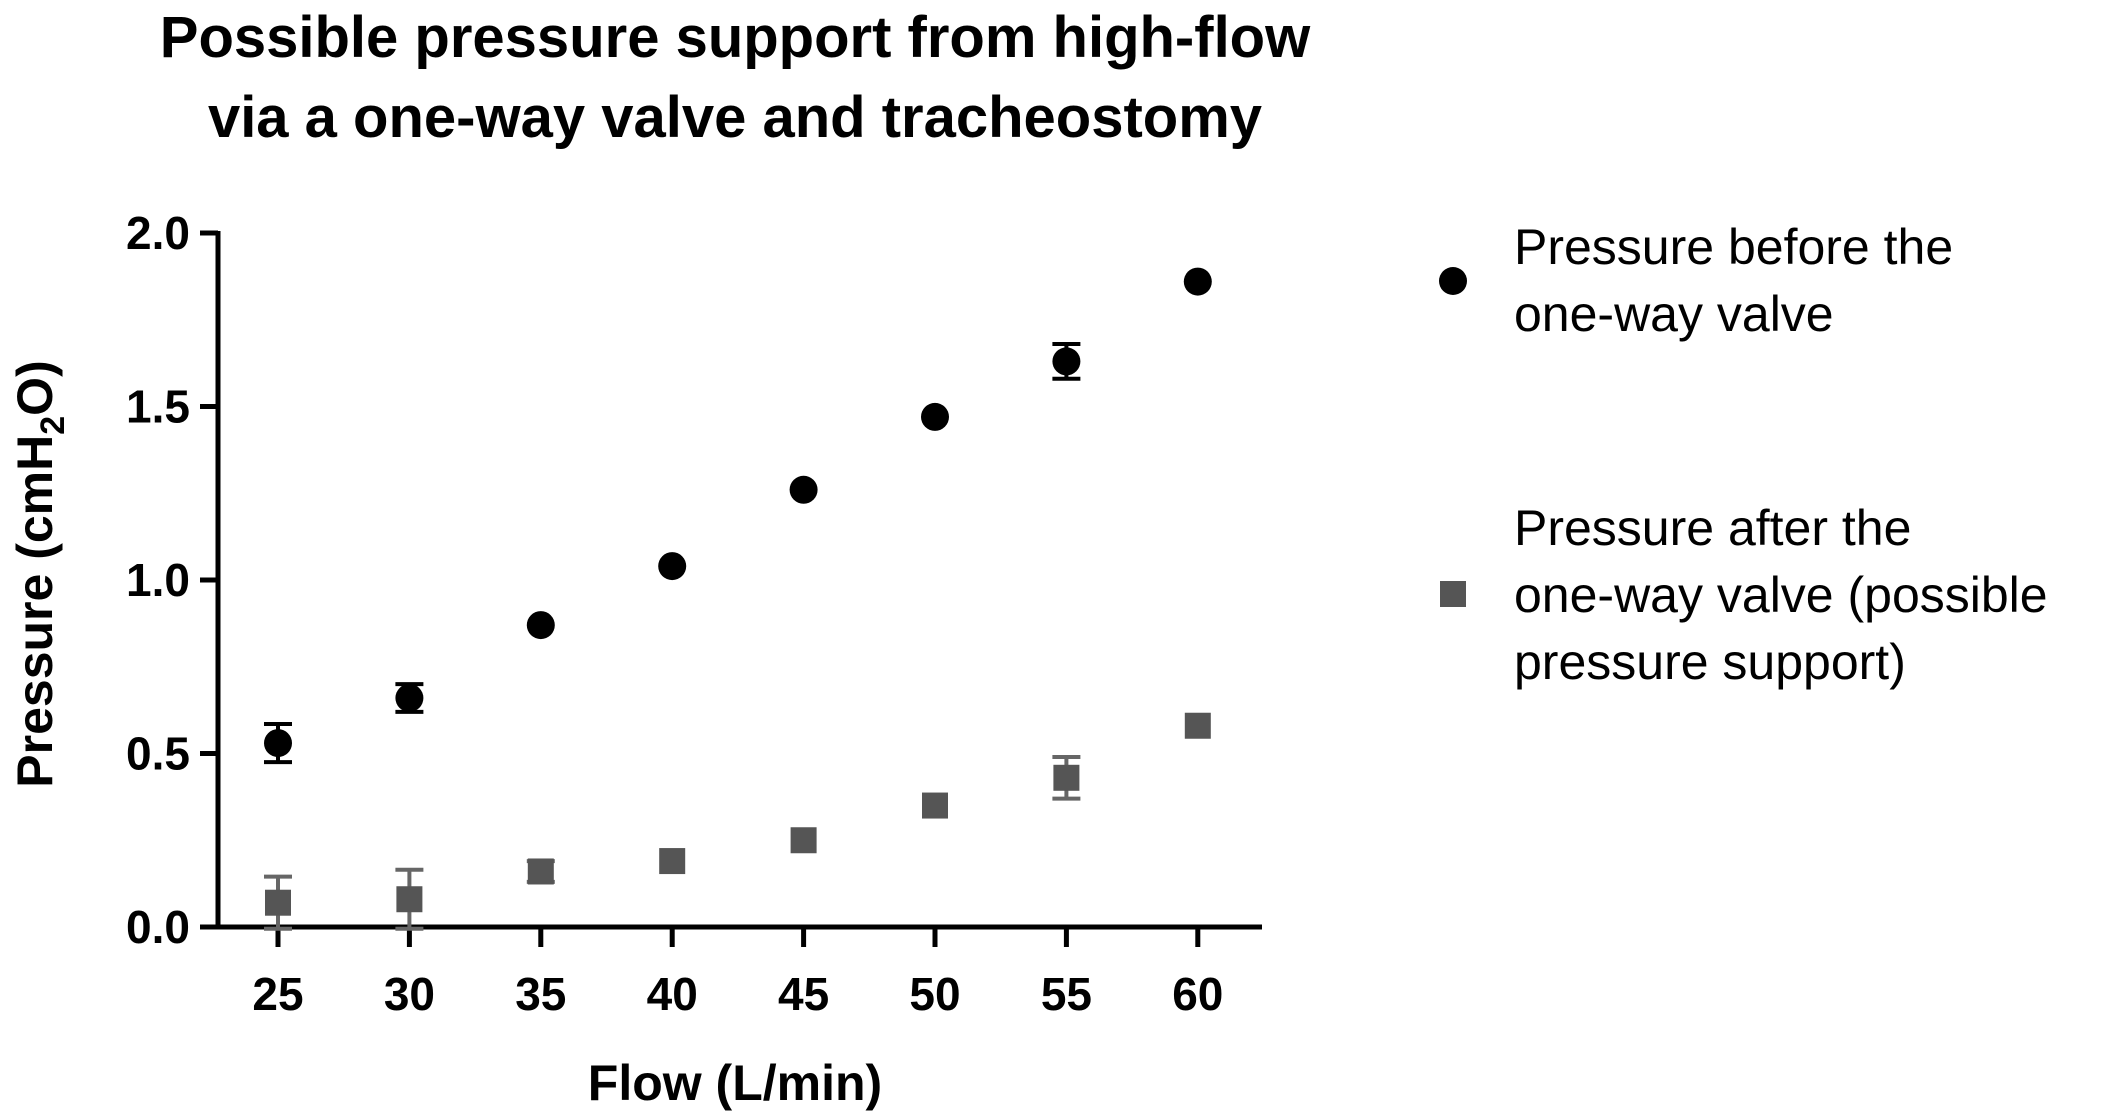 This screenshot has width=2128, height=1119. What do you see at coordinates (735, 117) in the screenshot?
I see `chart-title-line-2: via a one-way valve and tracheostomy` at bounding box center [735, 117].